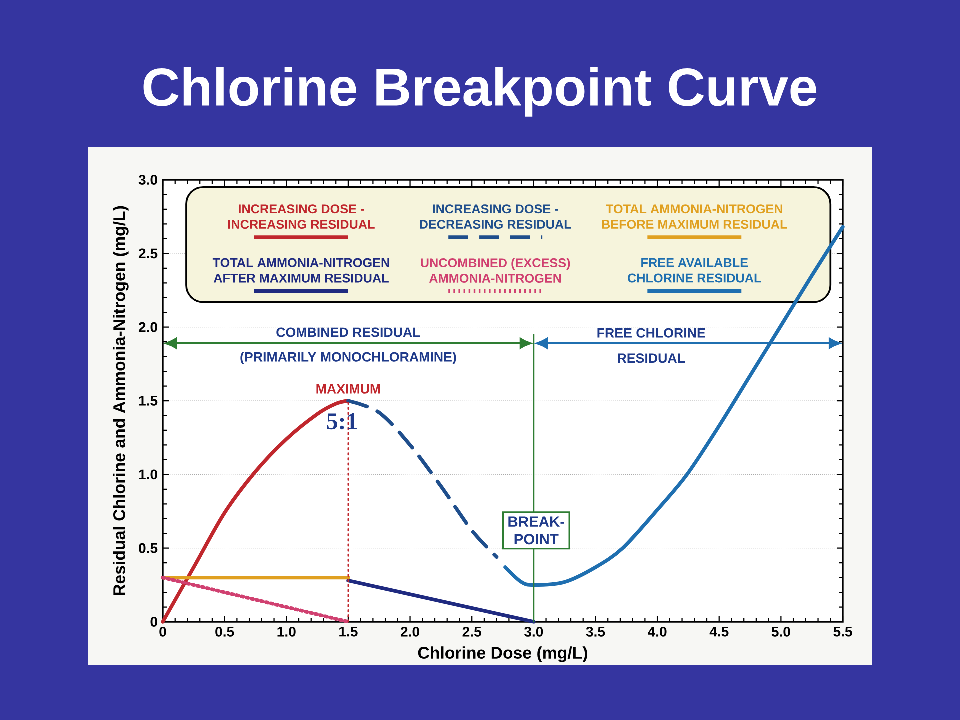  I want to click on text: FREE AVAILABLE CHLORINE RESIDUAL, so click(695, 270).